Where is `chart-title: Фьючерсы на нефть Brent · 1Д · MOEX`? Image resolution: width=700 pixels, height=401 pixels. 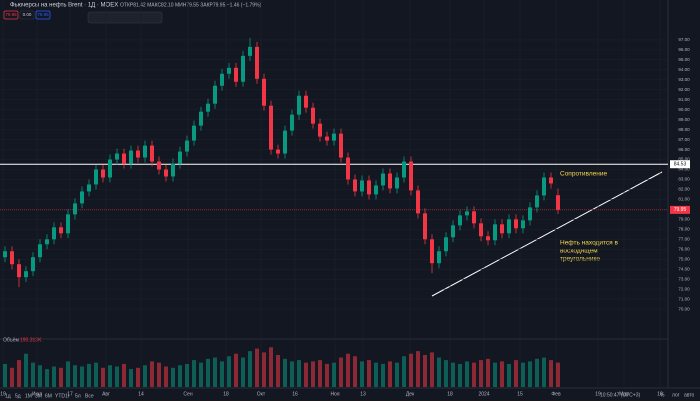 chart-title: Фьючерсы на нефть Brent · 1Д · MOEX is located at coordinates (64, 6).